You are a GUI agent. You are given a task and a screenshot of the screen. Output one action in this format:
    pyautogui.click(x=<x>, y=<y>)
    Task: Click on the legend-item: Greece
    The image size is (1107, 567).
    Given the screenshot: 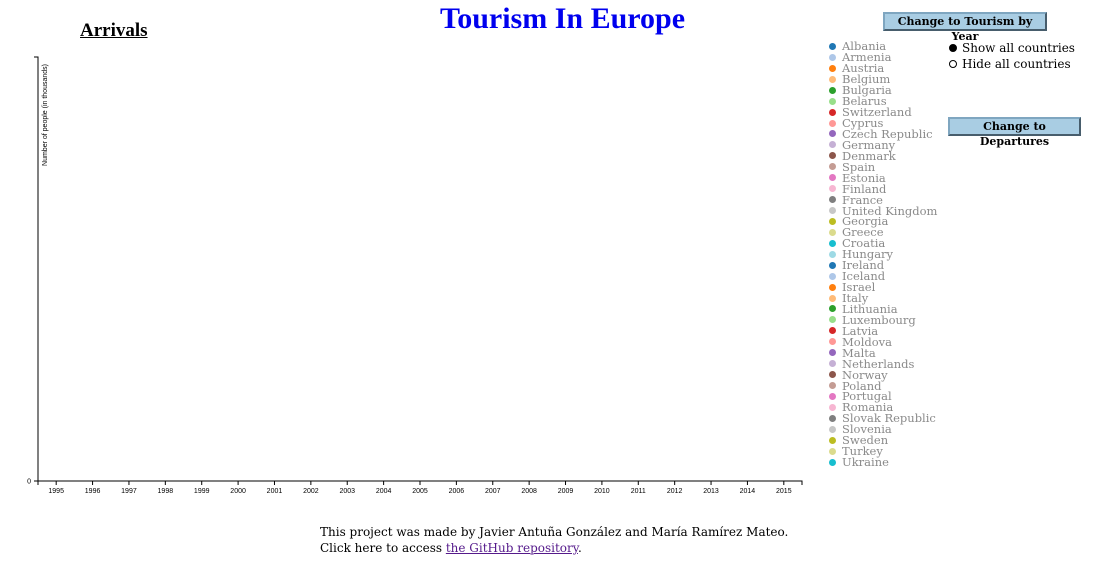 What is the action you would take?
    pyautogui.click(x=883, y=232)
    